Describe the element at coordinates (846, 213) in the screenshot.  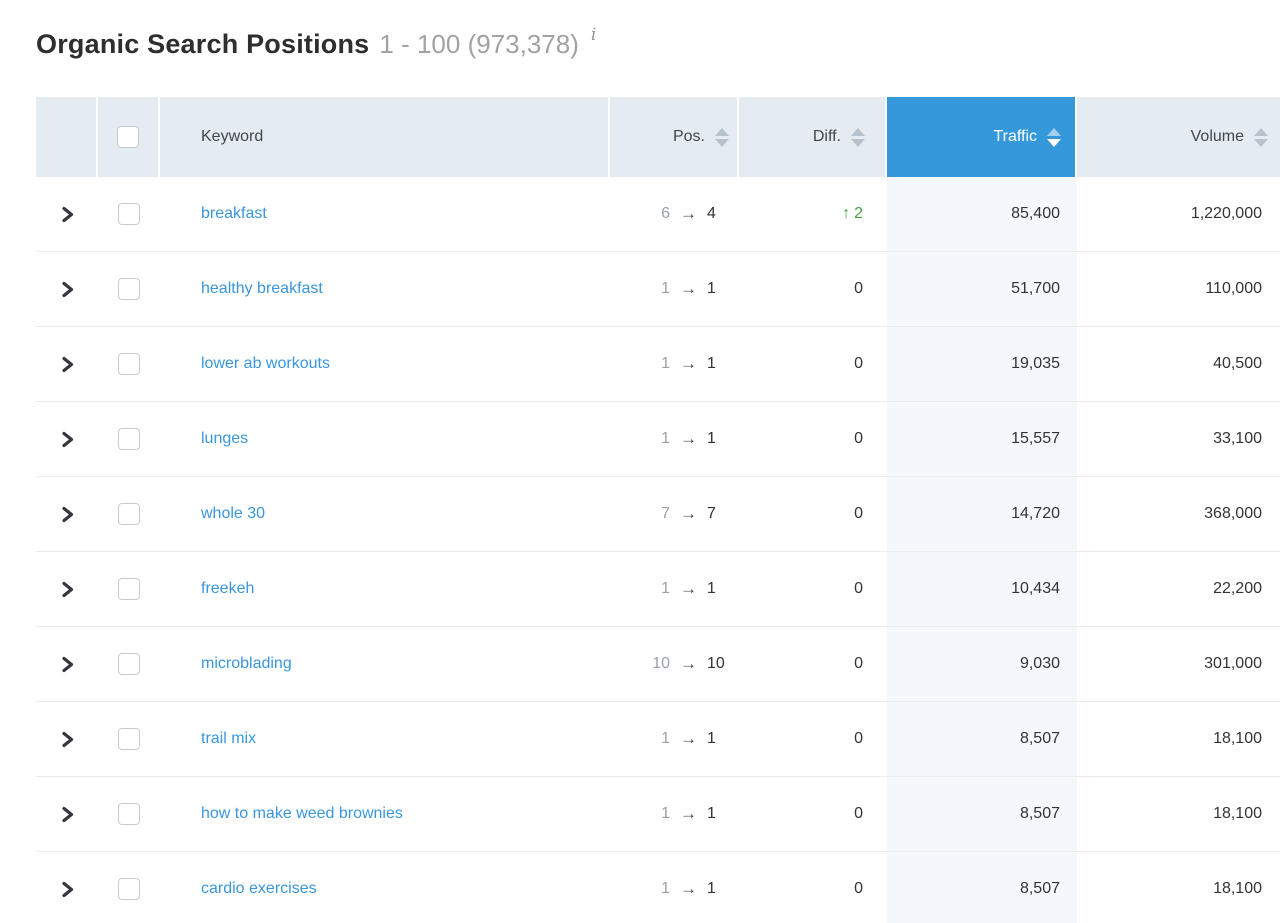
I see `diff-up-arrow-icon: ↑` at that location.